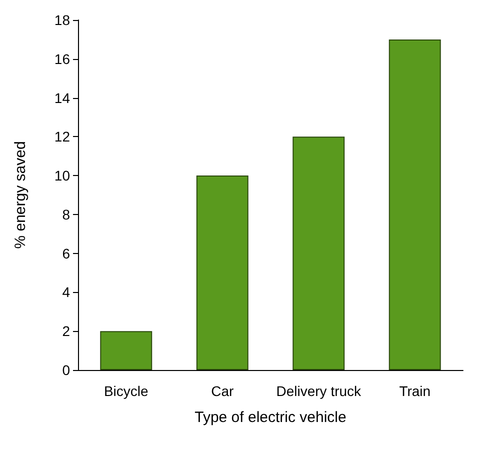 The image size is (481, 450). What do you see at coordinates (66, 331) in the screenshot?
I see `y-tick-label: 2` at bounding box center [66, 331].